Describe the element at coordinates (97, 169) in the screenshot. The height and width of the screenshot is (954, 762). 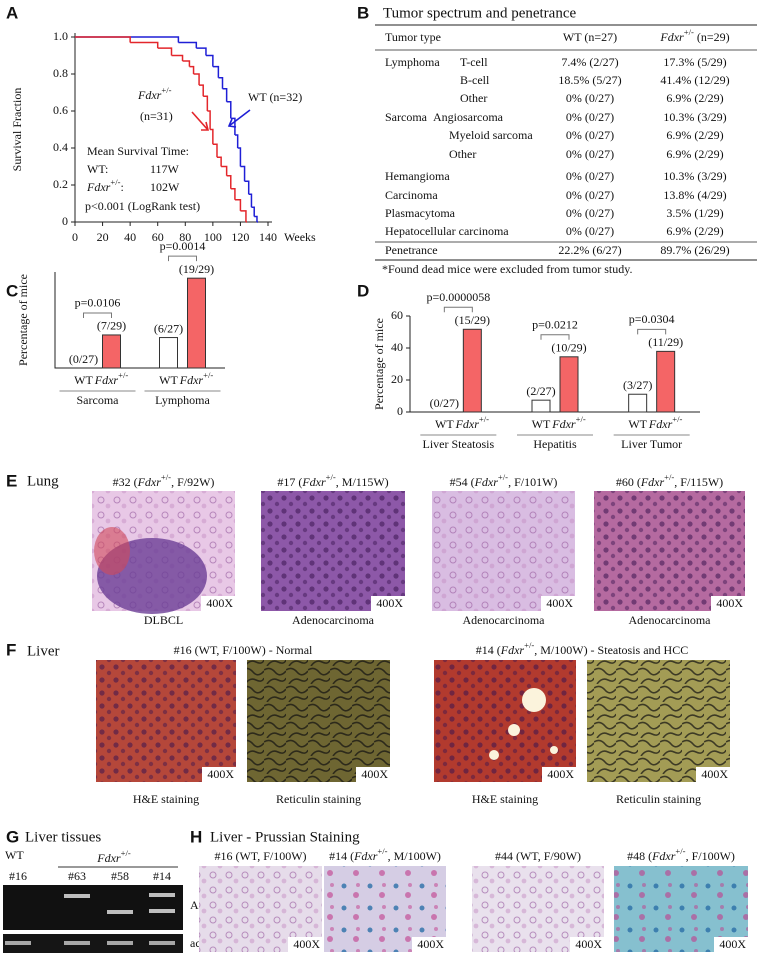
I see `annotation: WT:` at that location.